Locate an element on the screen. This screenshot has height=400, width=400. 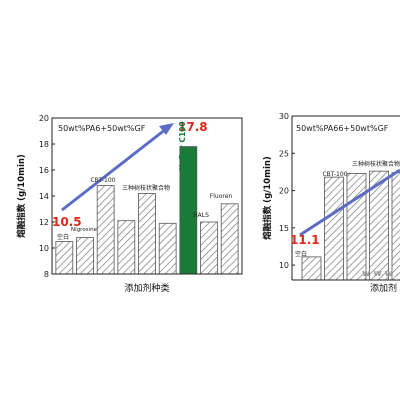
chart-annotation: 50wt%PA66+50wt%GF is located at coordinates (342, 128).